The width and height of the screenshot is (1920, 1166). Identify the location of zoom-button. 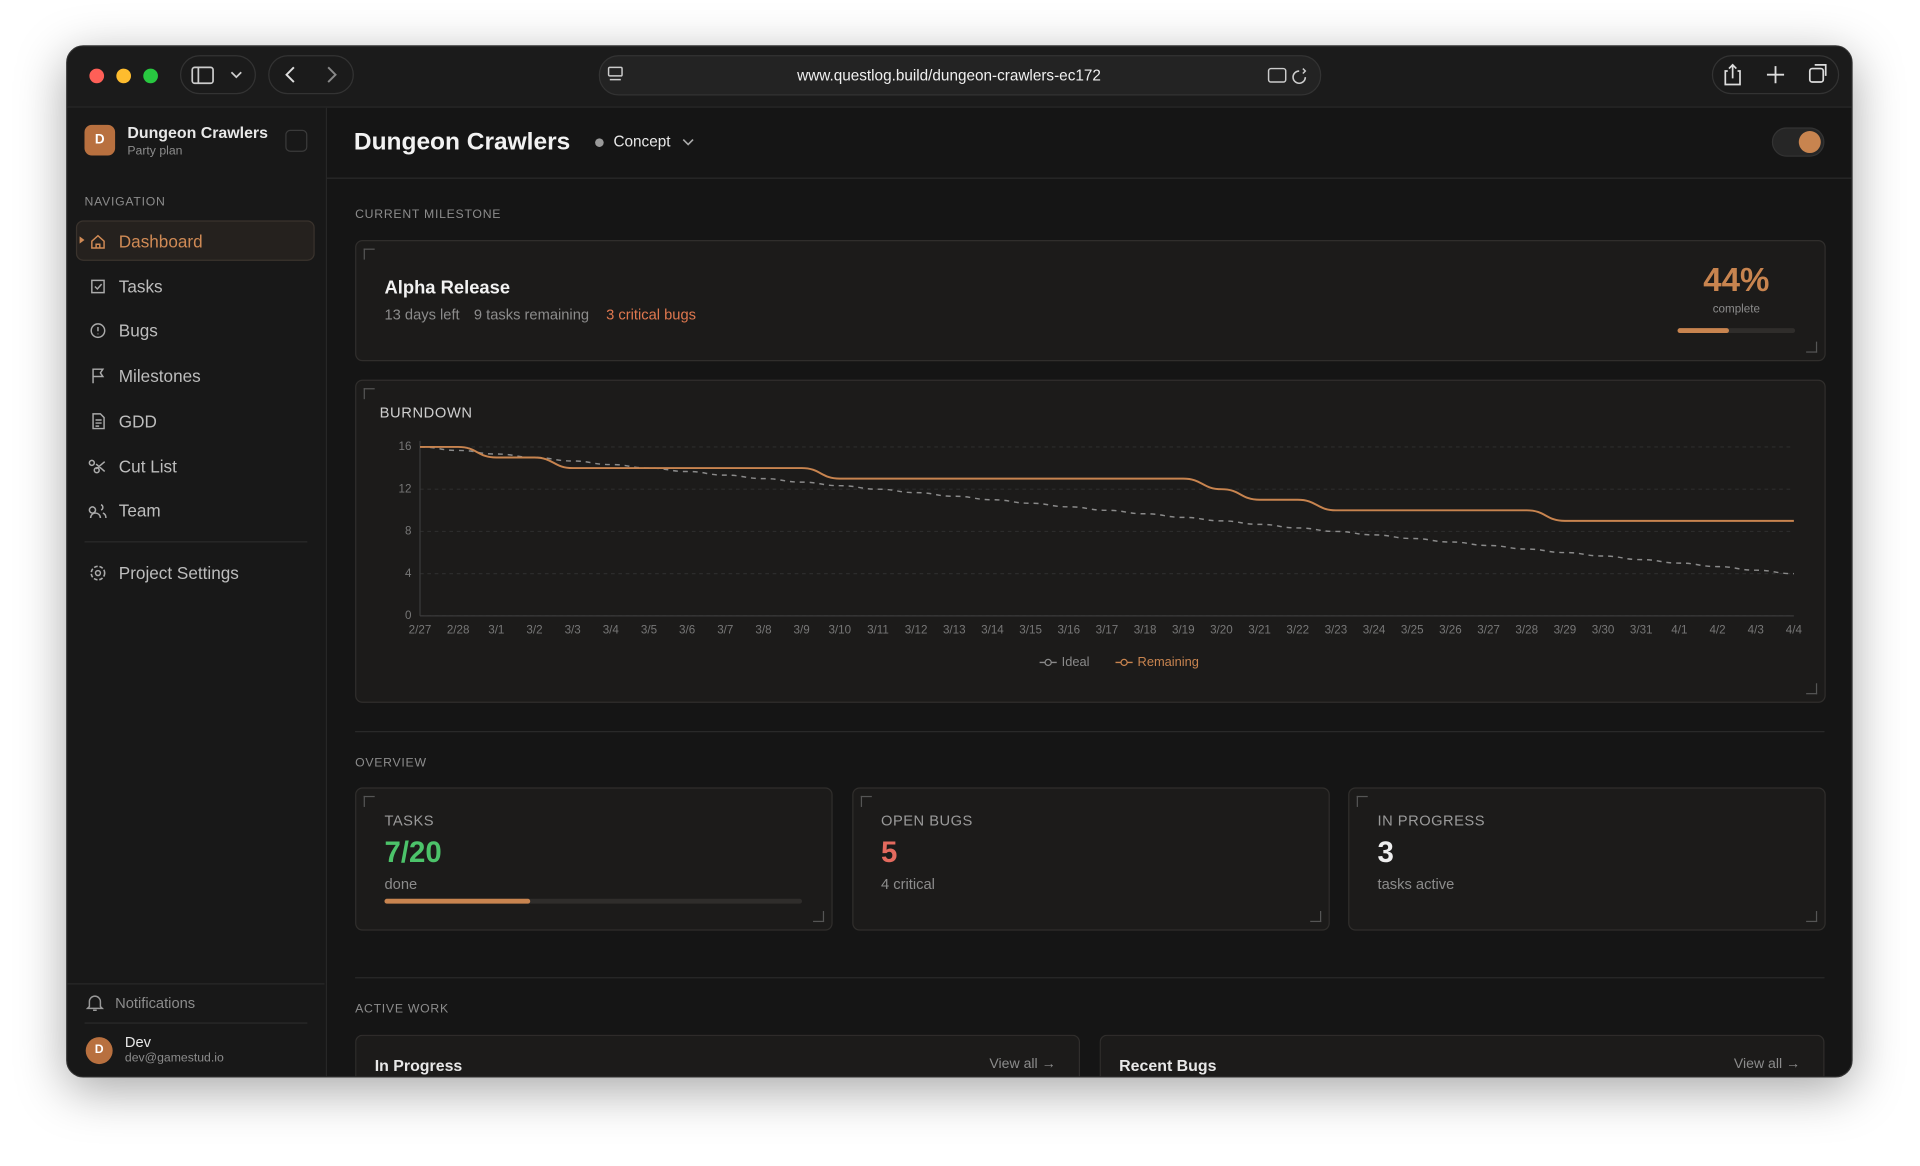
(150, 76).